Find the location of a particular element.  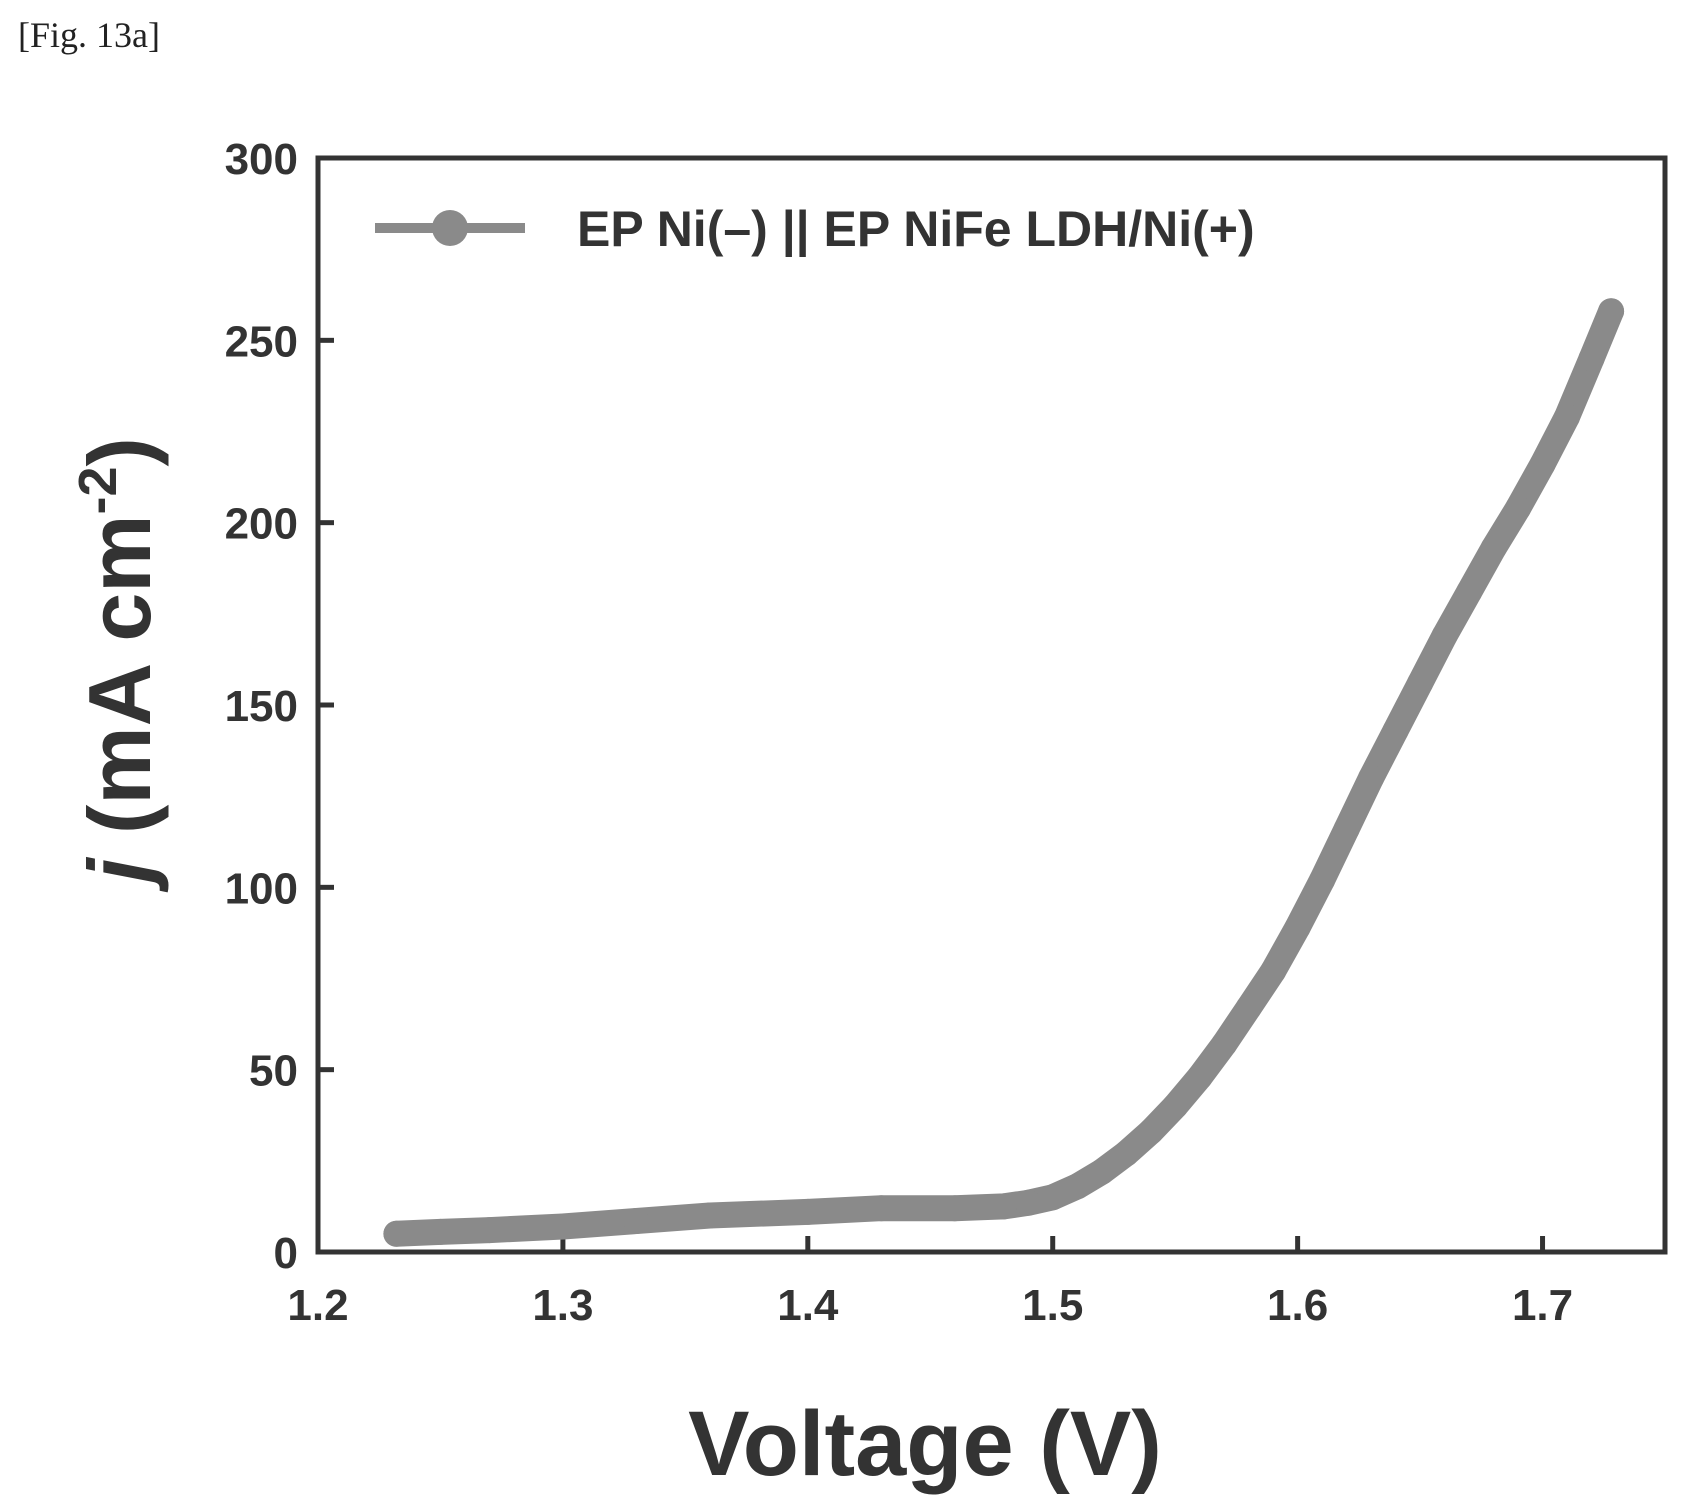

x-tick-label: 1.4 is located at coordinates (808, 1305).